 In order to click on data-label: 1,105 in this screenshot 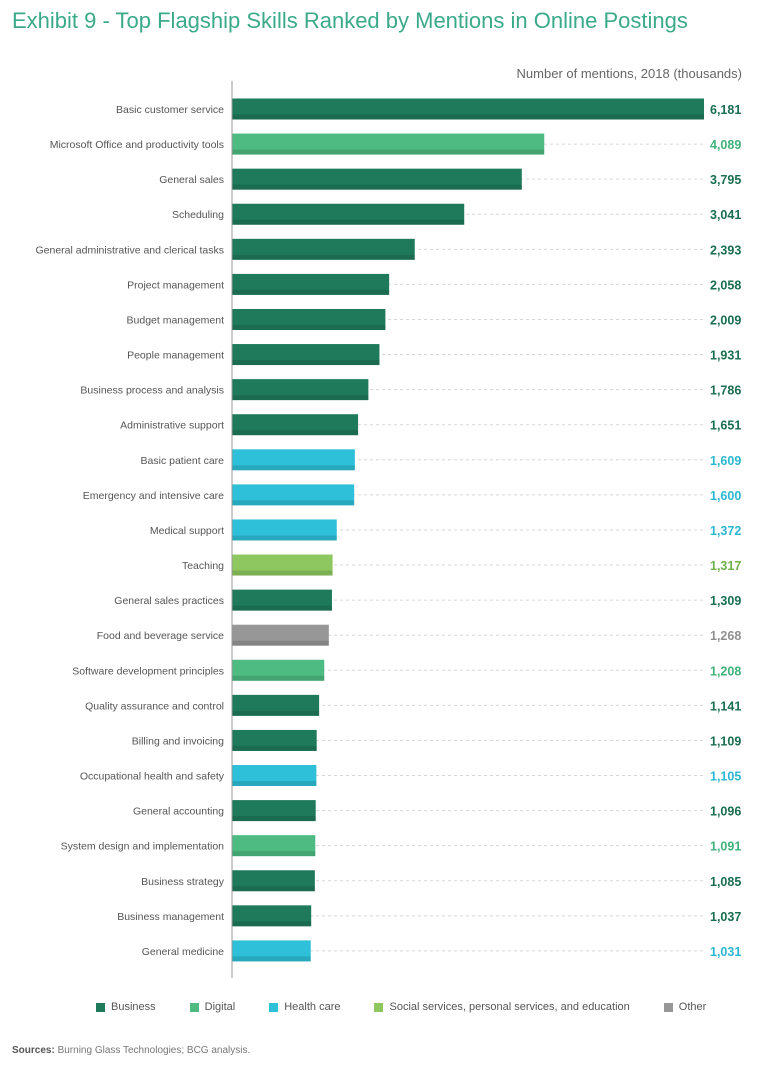, I will do `click(725, 777)`.